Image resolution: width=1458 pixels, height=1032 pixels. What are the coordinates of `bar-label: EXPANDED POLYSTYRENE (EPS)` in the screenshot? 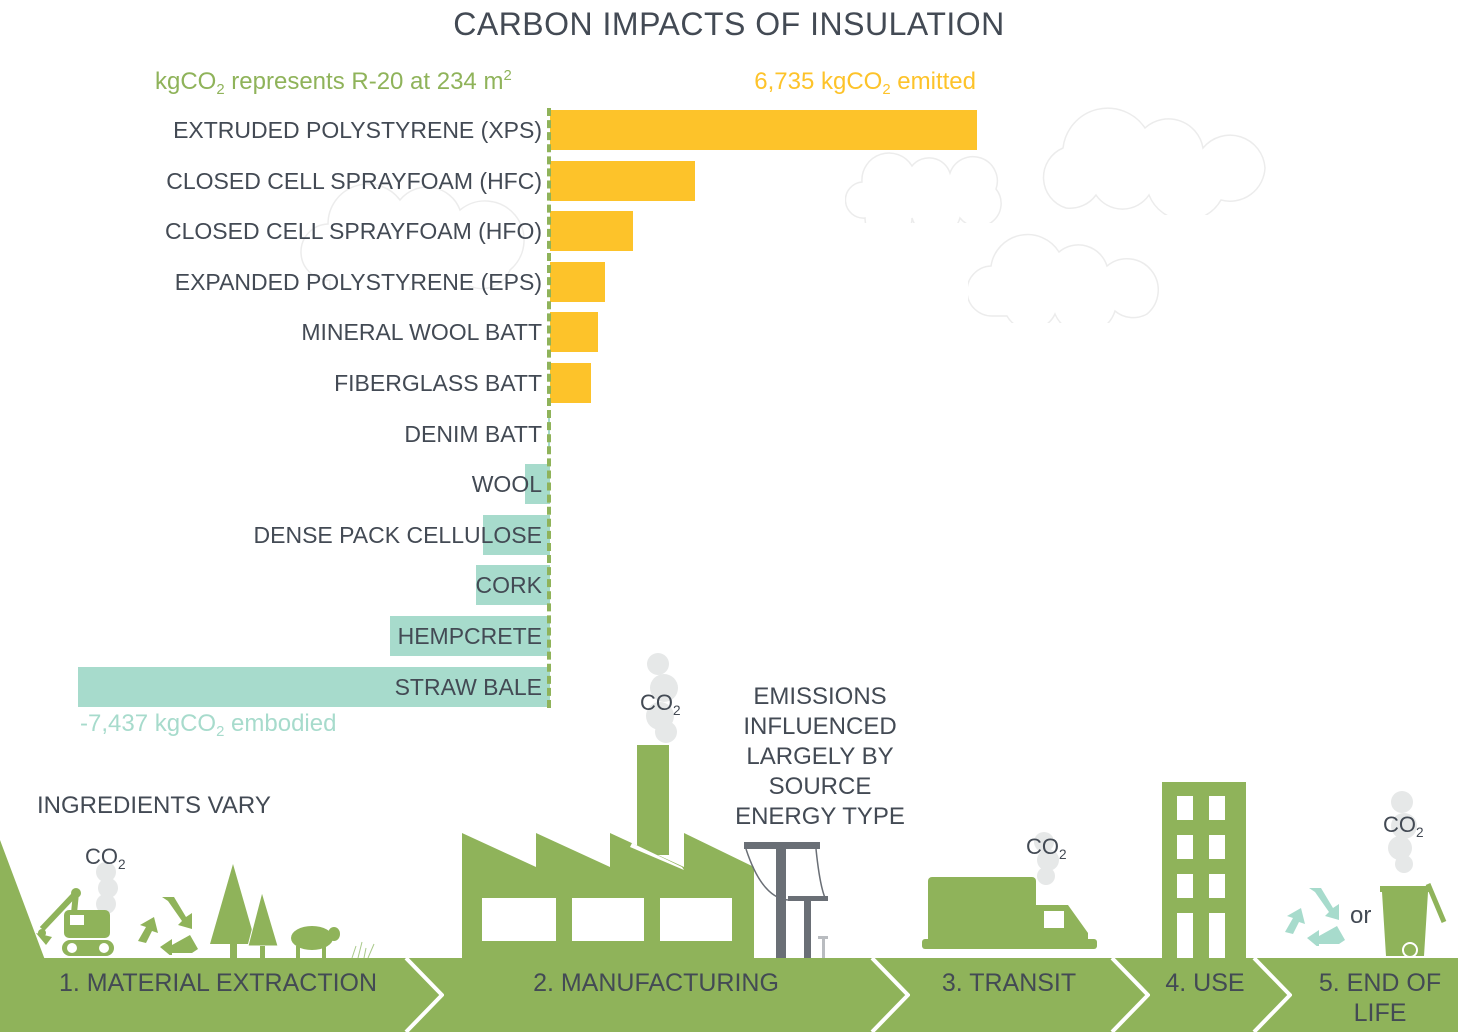 It's located at (358, 281).